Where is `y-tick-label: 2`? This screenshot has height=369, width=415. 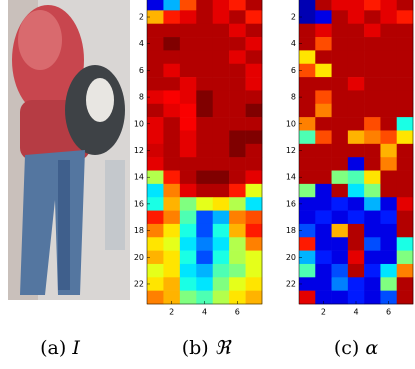 y-tick-label: 2 is located at coordinates (293, 17).